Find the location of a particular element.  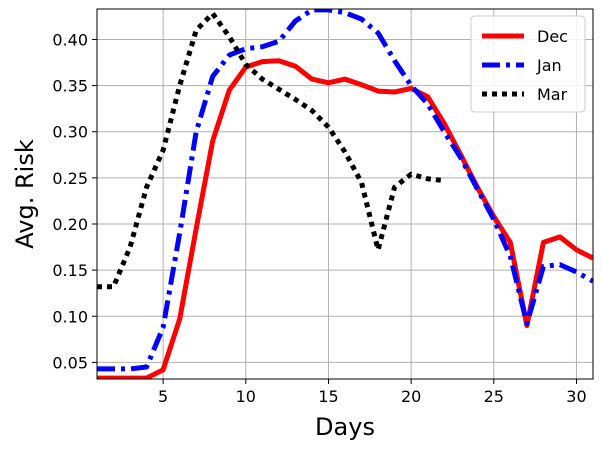

y-tick-label: 0.30 is located at coordinates (70, 132).